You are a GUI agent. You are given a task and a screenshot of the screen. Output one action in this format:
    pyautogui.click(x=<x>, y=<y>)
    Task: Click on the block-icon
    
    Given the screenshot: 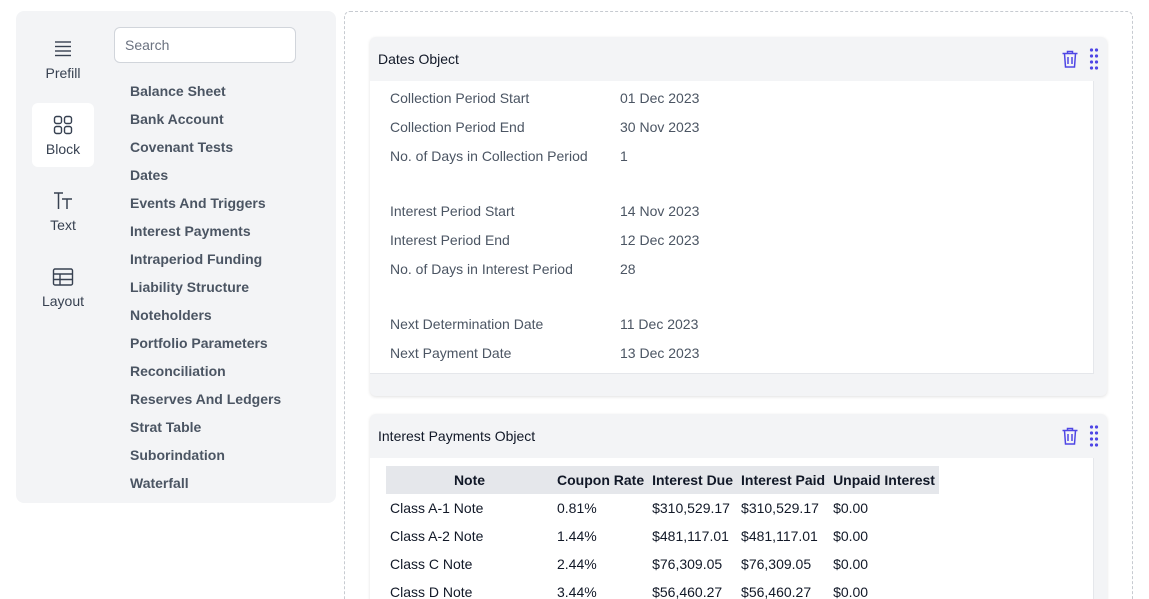 What is the action you would take?
    pyautogui.click(x=63, y=124)
    